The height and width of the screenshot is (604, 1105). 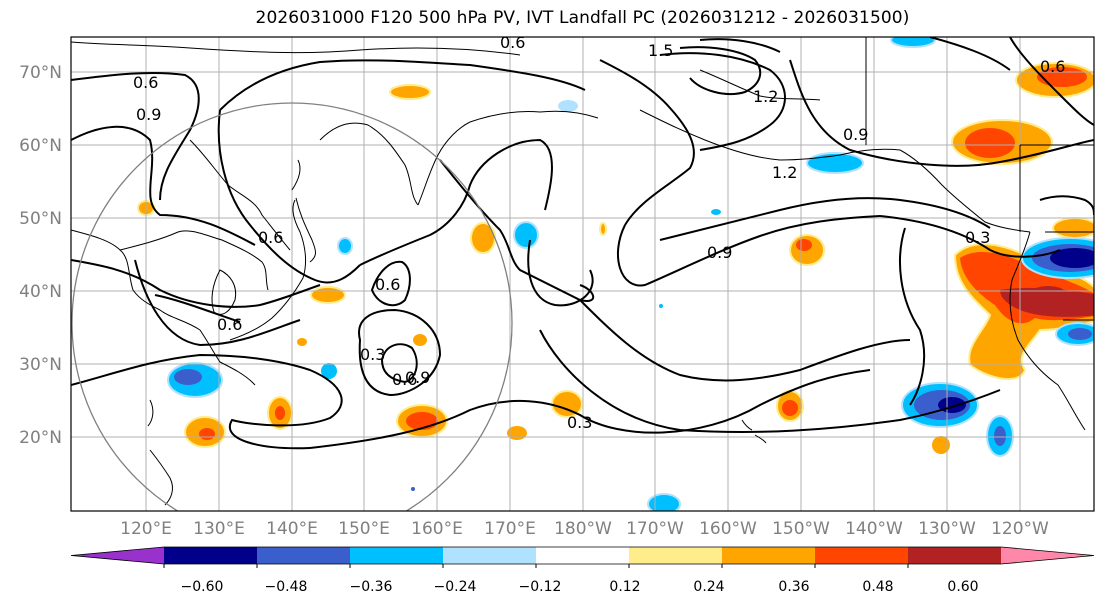 I want to click on colorbar-segments, so click(x=582, y=555).